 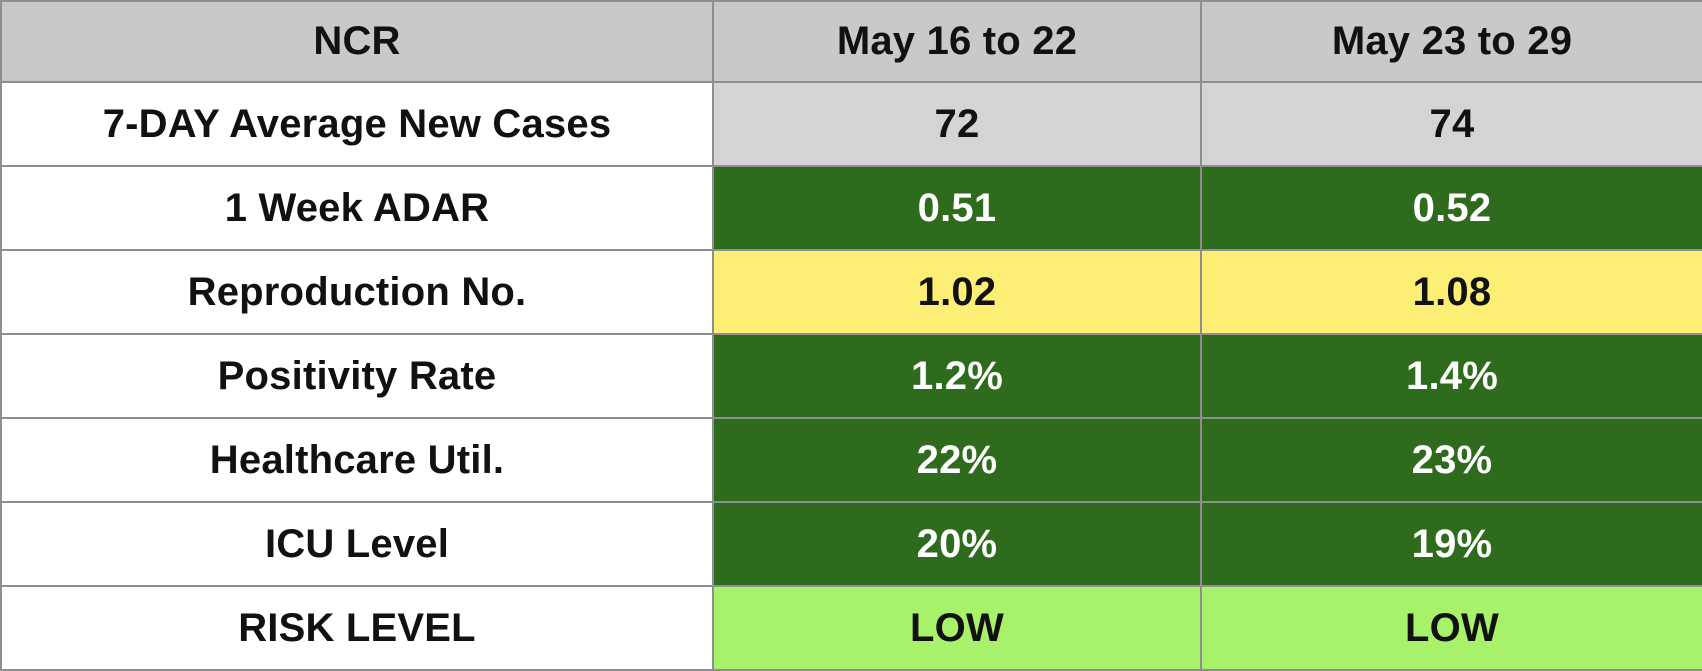 What do you see at coordinates (957, 292) in the screenshot?
I see `period-1-value: 1.02` at bounding box center [957, 292].